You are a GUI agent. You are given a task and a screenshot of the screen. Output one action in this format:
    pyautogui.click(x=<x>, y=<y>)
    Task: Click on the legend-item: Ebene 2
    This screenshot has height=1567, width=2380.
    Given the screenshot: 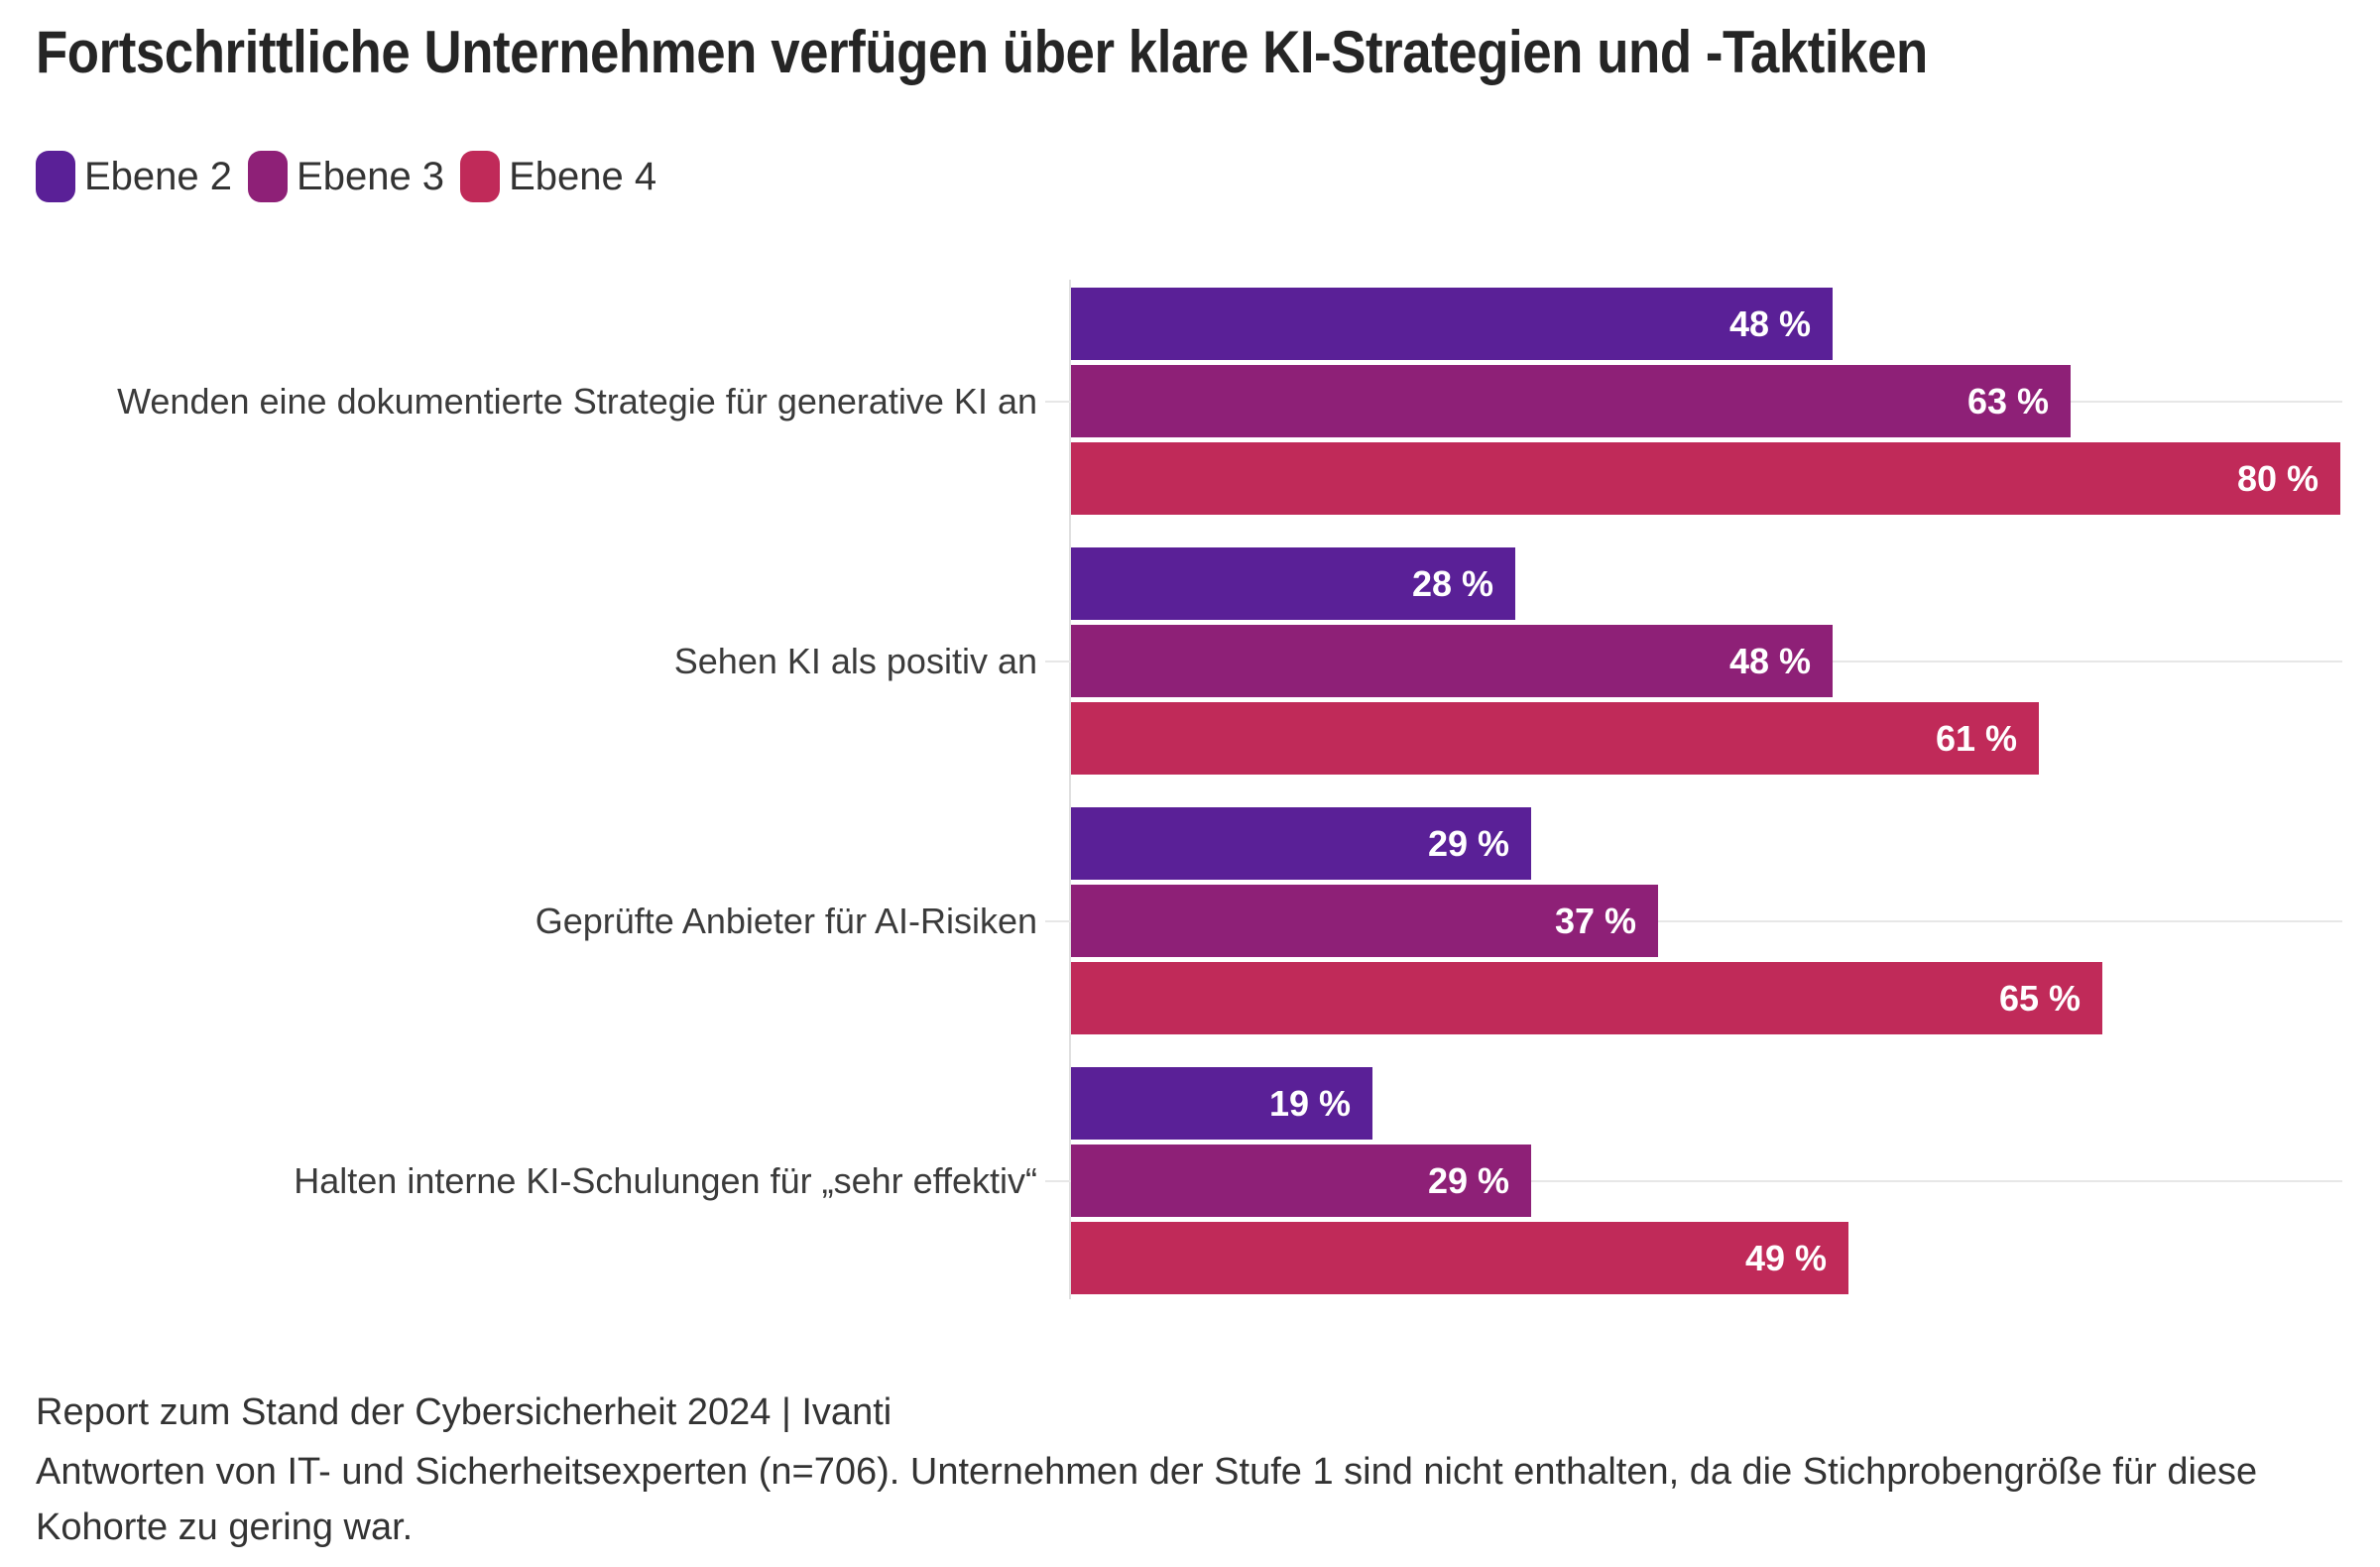 What is the action you would take?
    pyautogui.click(x=134, y=177)
    